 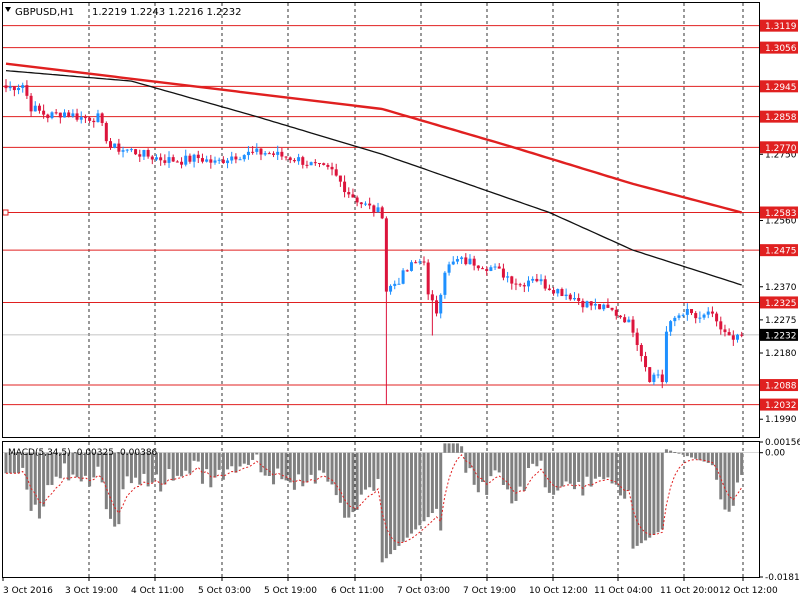 I want to click on level-price-label: 1.2770, so click(x=781, y=149).